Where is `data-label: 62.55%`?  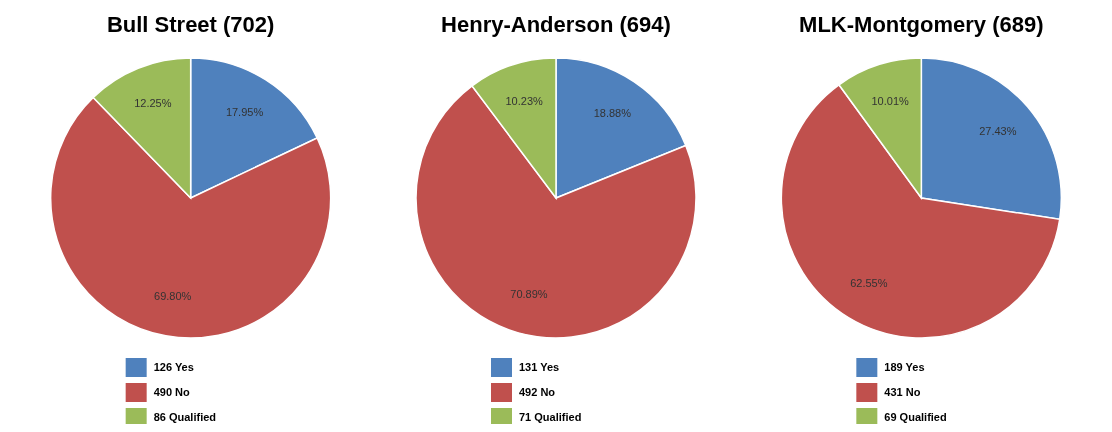 data-label: 62.55% is located at coordinates (869, 282).